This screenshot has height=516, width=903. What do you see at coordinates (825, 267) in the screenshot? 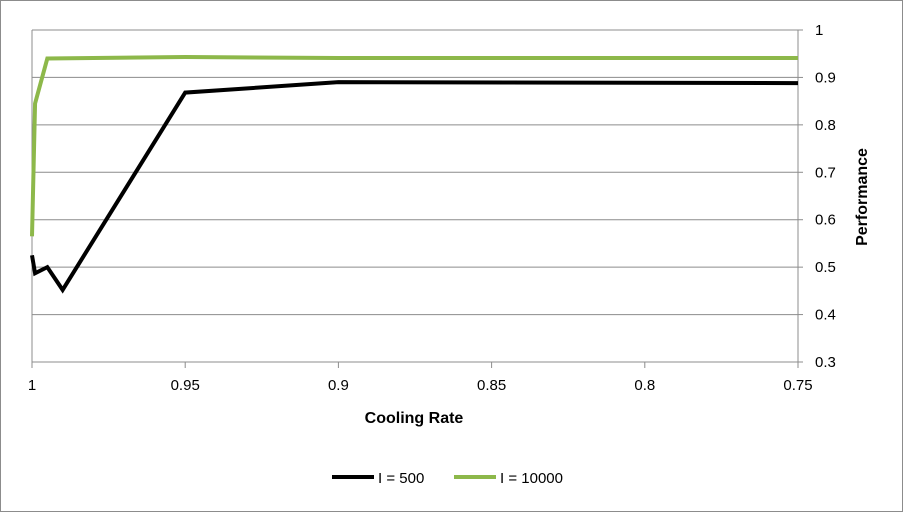
I see `y-tick-label: 0.5` at bounding box center [825, 267].